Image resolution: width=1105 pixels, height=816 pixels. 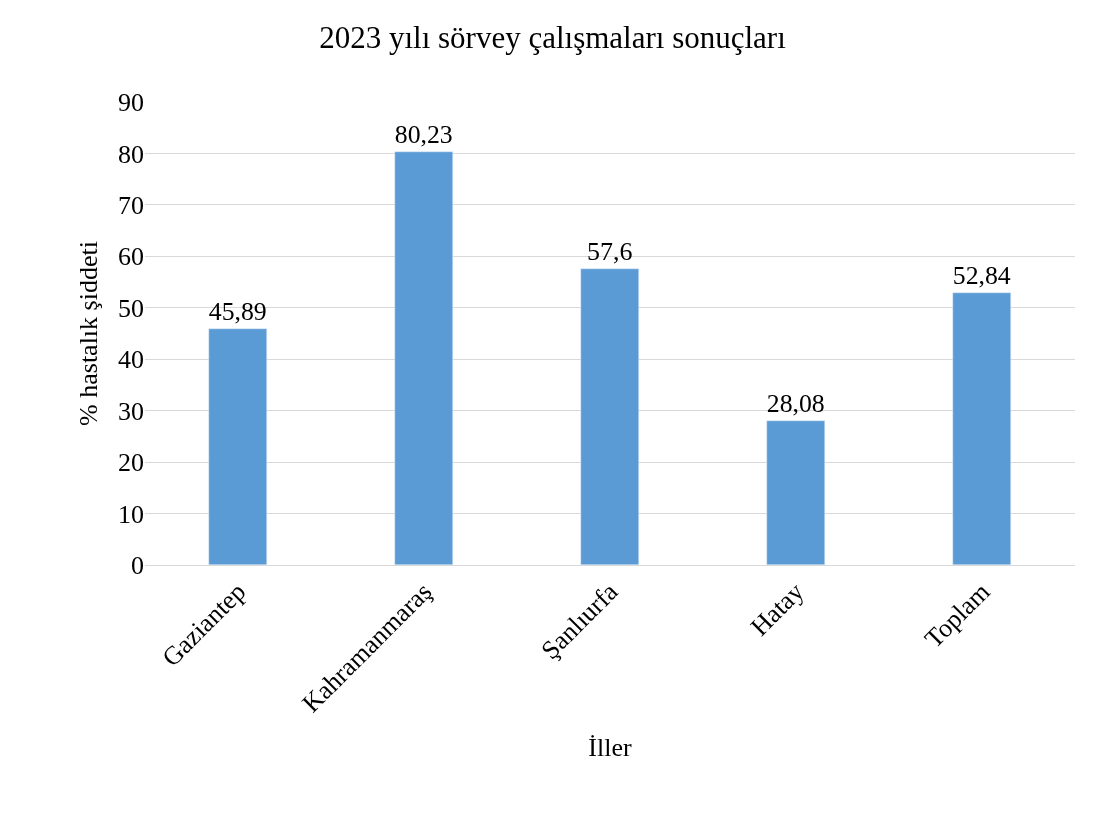 I want to click on data-label: 45,89, so click(x=237, y=311).